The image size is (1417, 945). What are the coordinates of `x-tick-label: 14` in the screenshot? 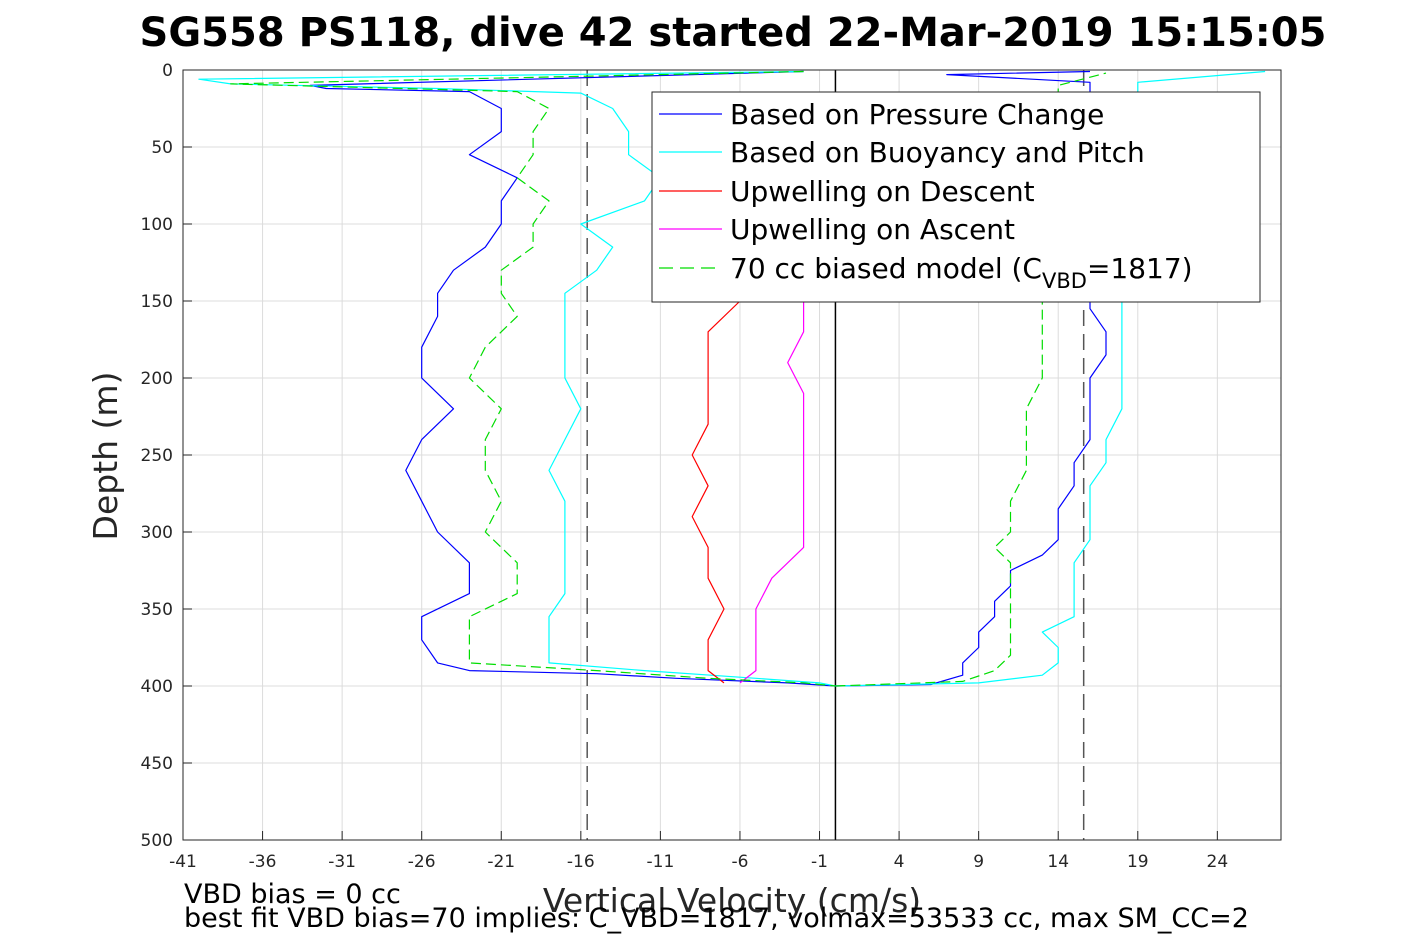 It's located at (1058, 862).